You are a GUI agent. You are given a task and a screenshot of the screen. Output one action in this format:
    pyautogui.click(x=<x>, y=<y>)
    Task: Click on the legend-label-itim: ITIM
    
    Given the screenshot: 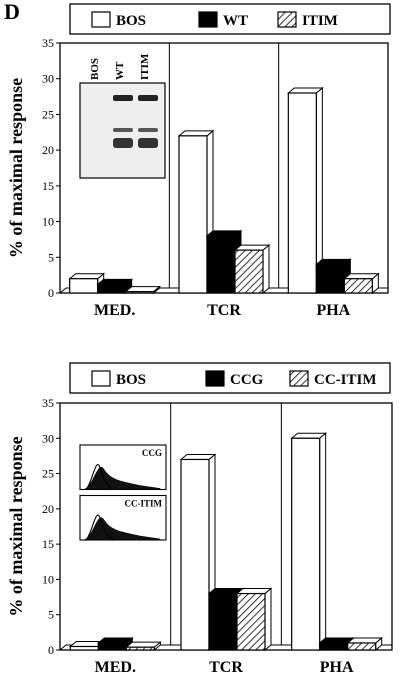 What is the action you would take?
    pyautogui.click(x=320, y=21)
    